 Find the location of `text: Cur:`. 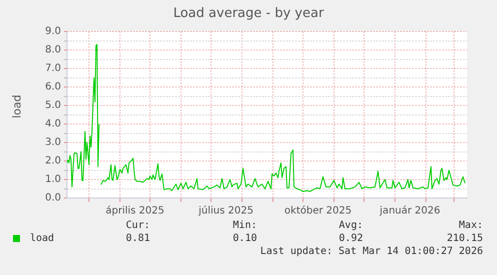

text: Cur: is located at coordinates (138, 225).